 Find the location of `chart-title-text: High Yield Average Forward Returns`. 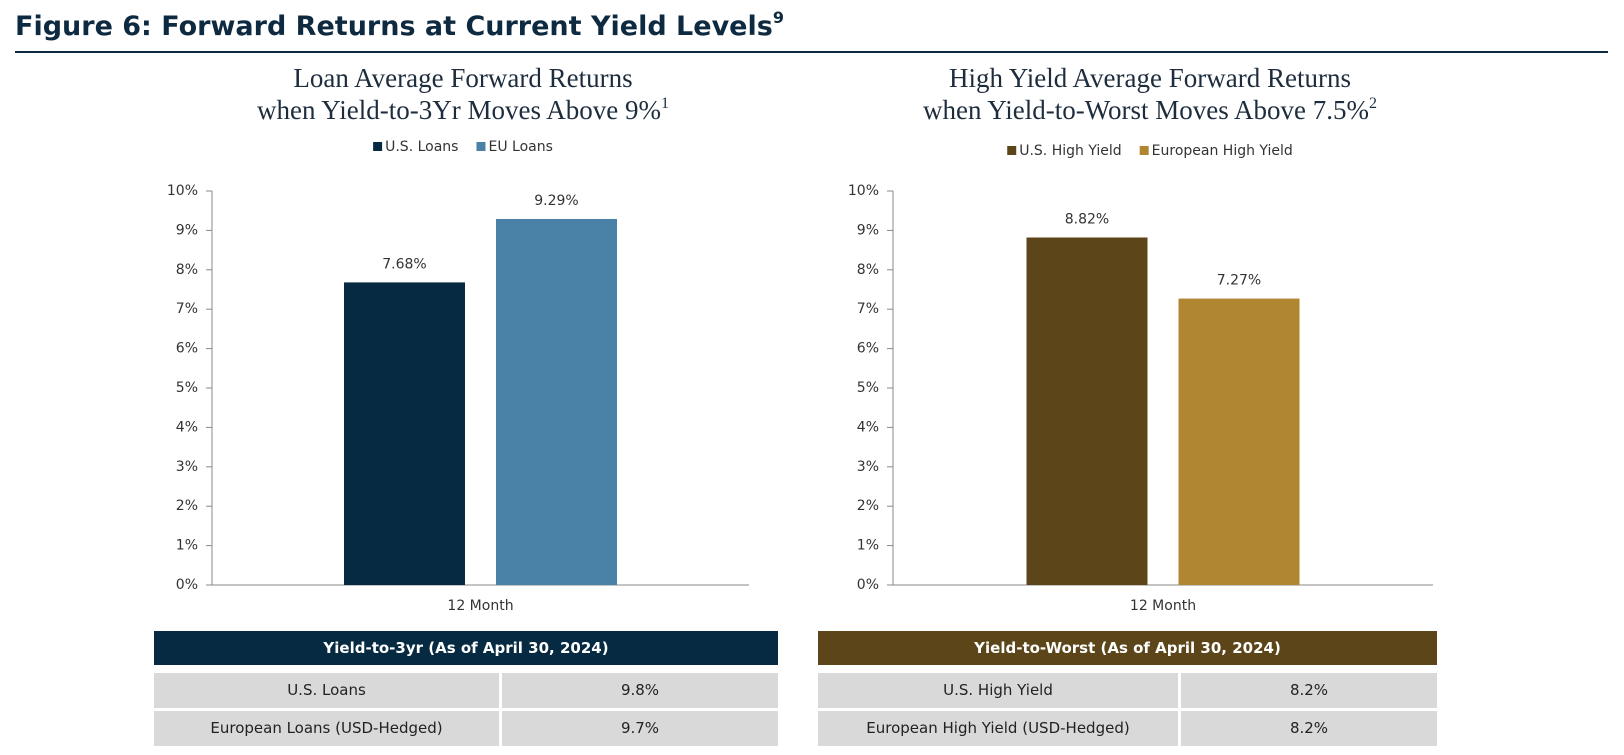

chart-title-text: High Yield Average Forward Returns is located at coordinates (1150, 78).